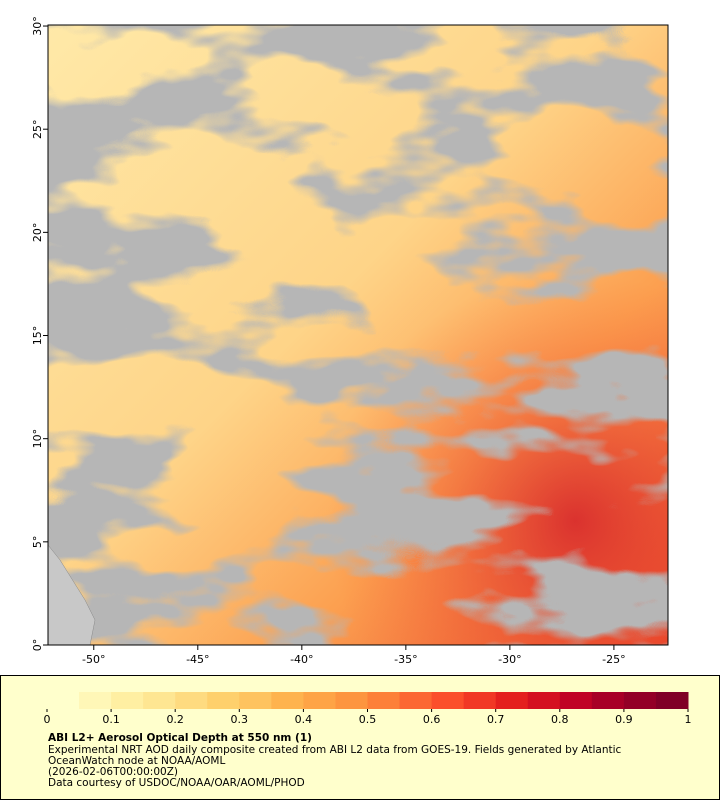  Describe the element at coordinates (197, 659) in the screenshot. I see `x-tick-label: -45°` at that location.